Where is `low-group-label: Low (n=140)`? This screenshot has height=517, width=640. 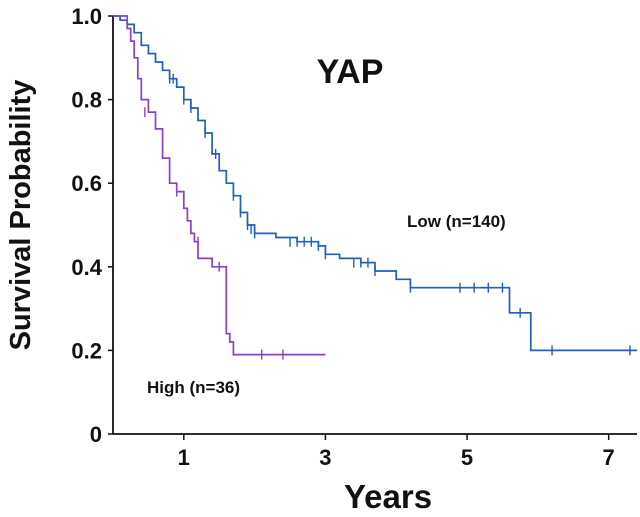
low-group-label: Low (n=140) is located at coordinates (456, 221).